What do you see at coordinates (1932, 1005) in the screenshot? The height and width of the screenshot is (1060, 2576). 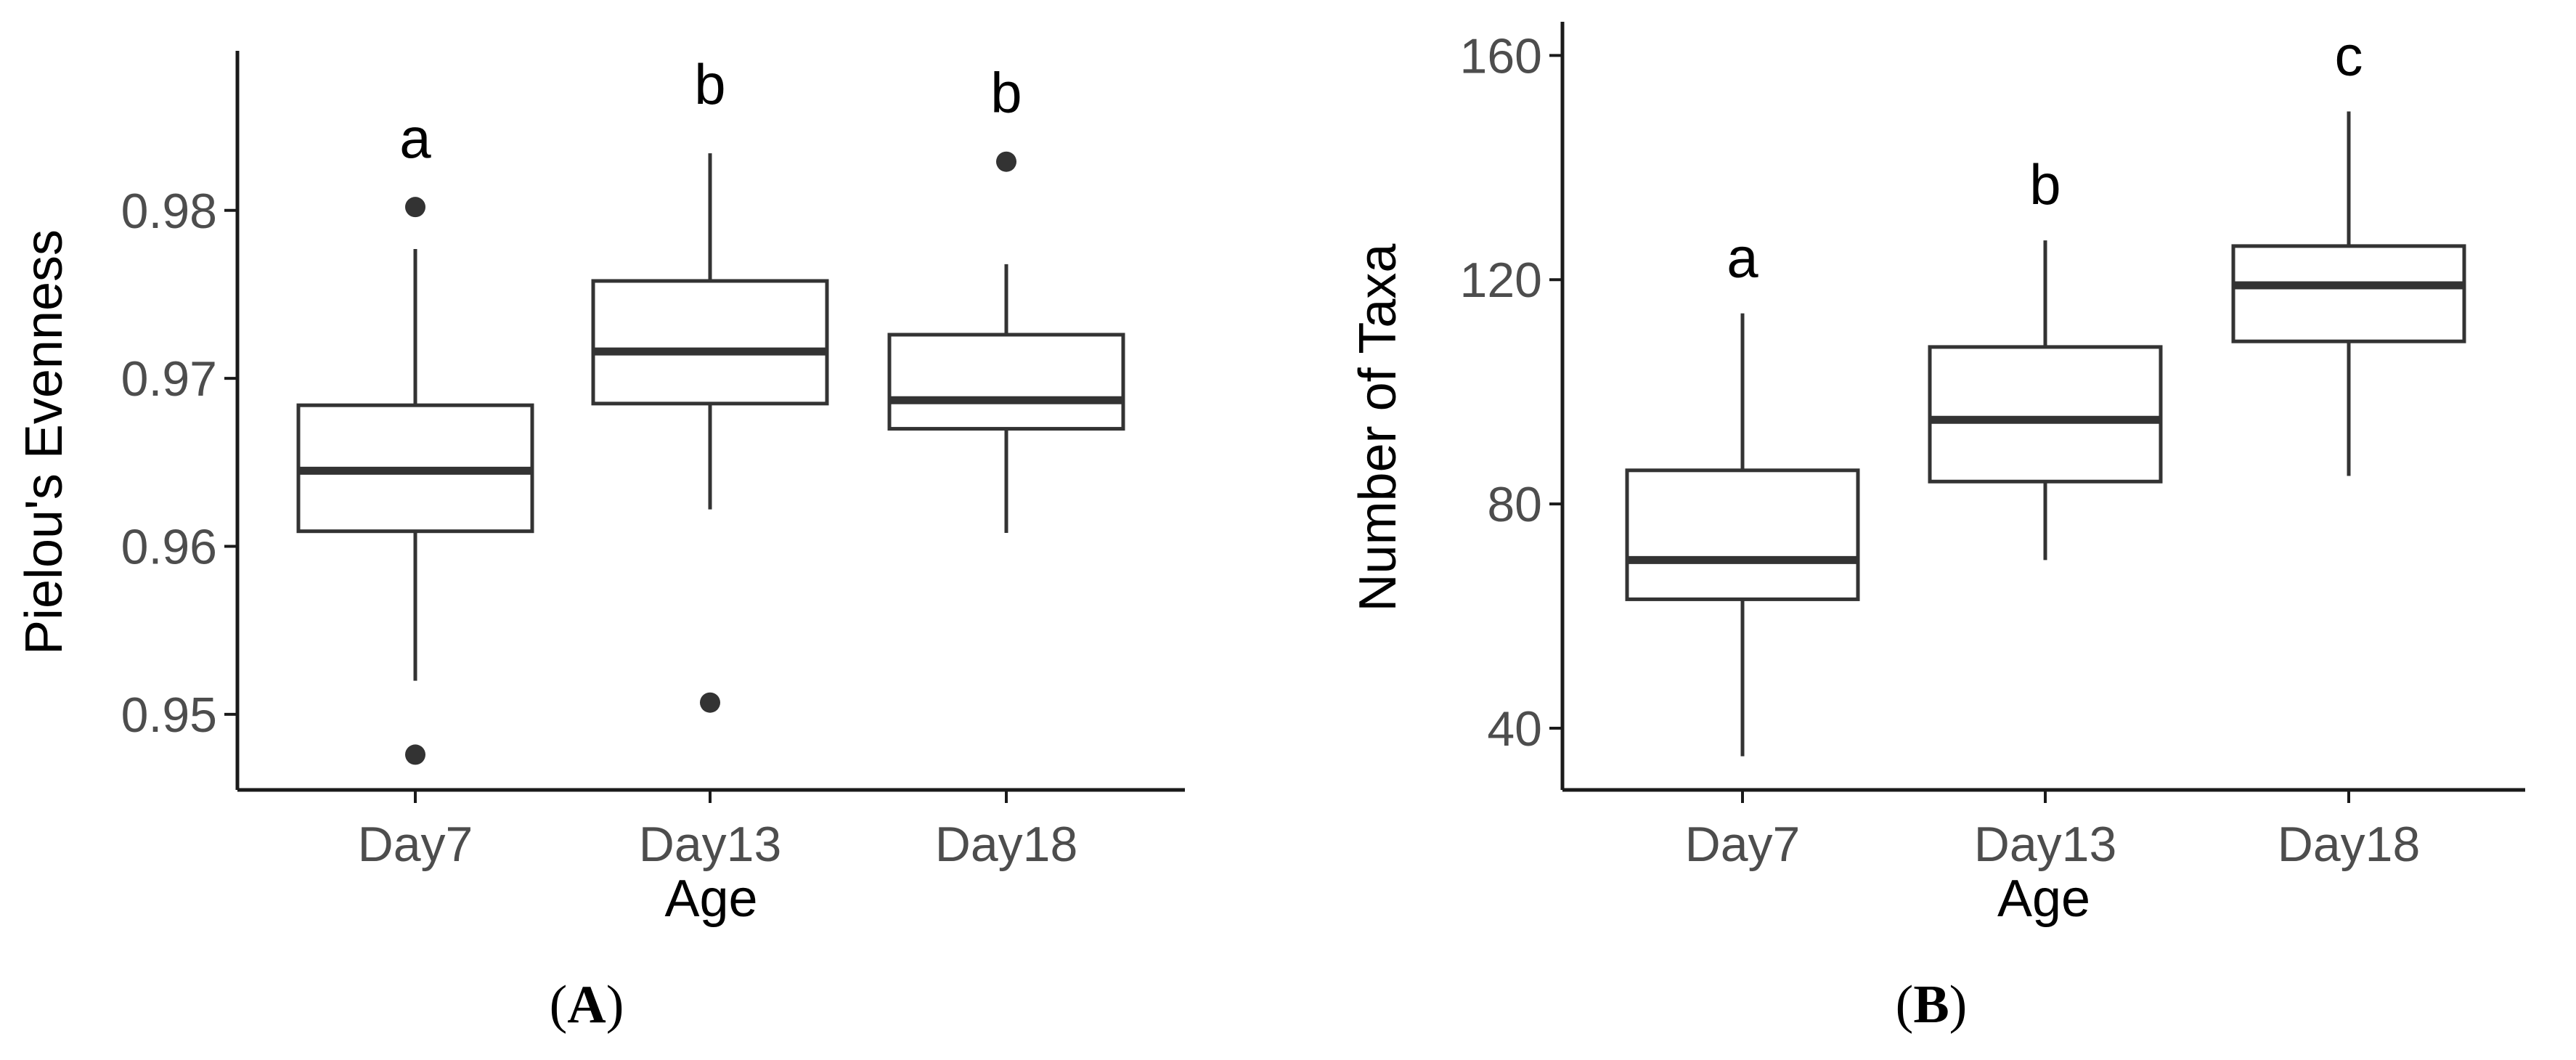 I see `panel-label: (B)` at bounding box center [1932, 1005].